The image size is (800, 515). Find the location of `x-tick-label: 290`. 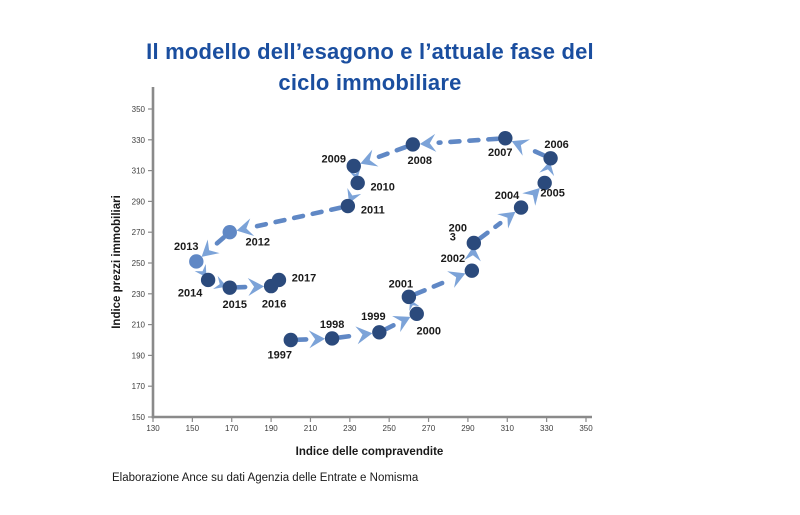

x-tick-label: 290 is located at coordinates (468, 428).